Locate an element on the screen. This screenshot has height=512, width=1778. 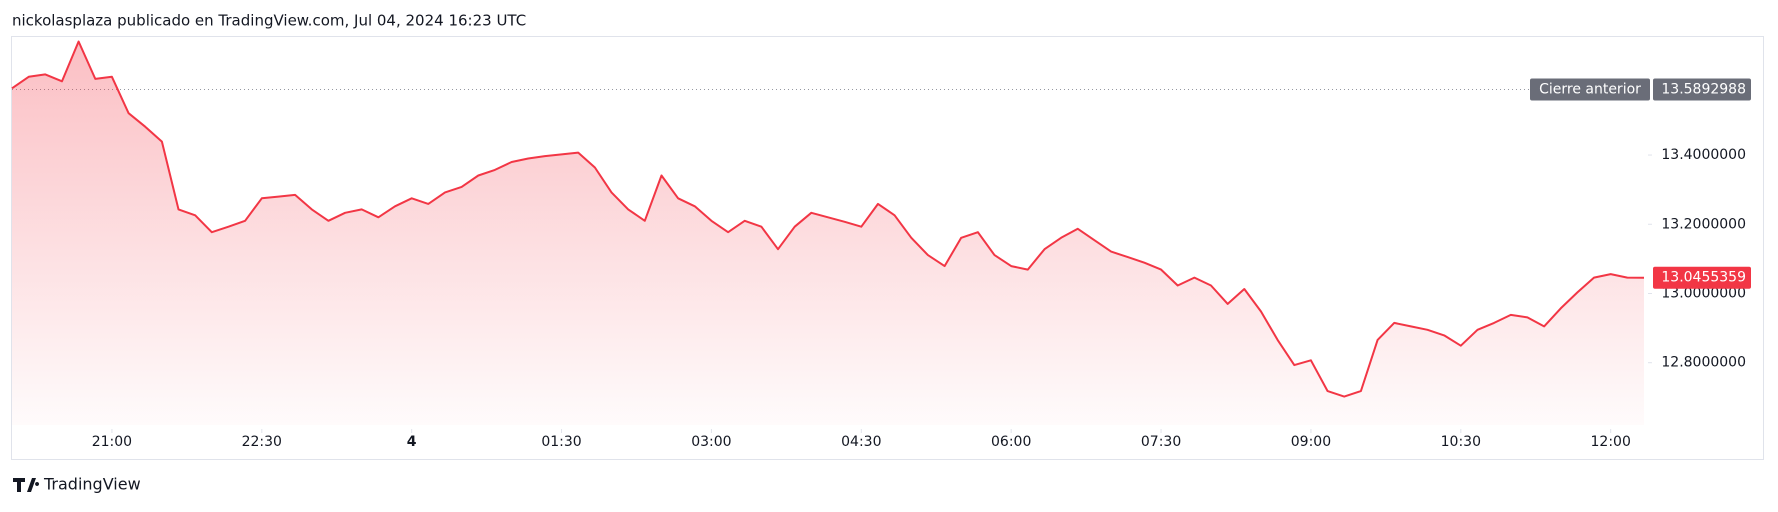
x-tick-label: 07:30 is located at coordinates (1161, 442).